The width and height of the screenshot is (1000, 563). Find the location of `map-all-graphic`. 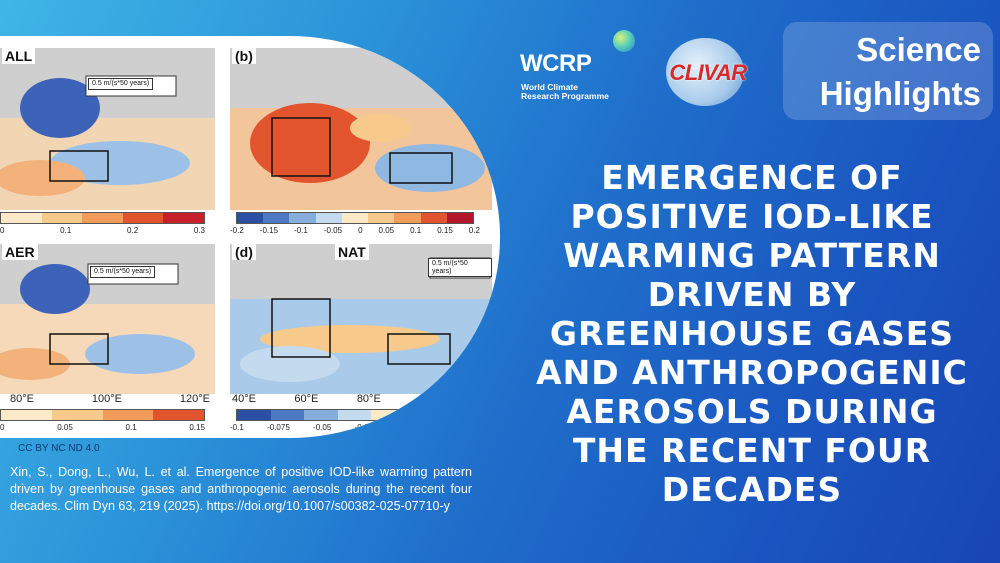

map-all-graphic is located at coordinates (107, 129).